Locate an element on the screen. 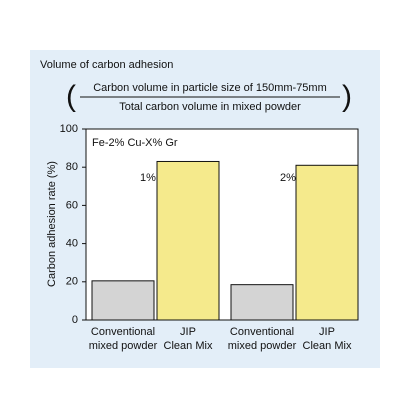 This screenshot has width=410, height=415. y-axis-label: Carbon adhesion rate (%) is located at coordinates (52, 224).